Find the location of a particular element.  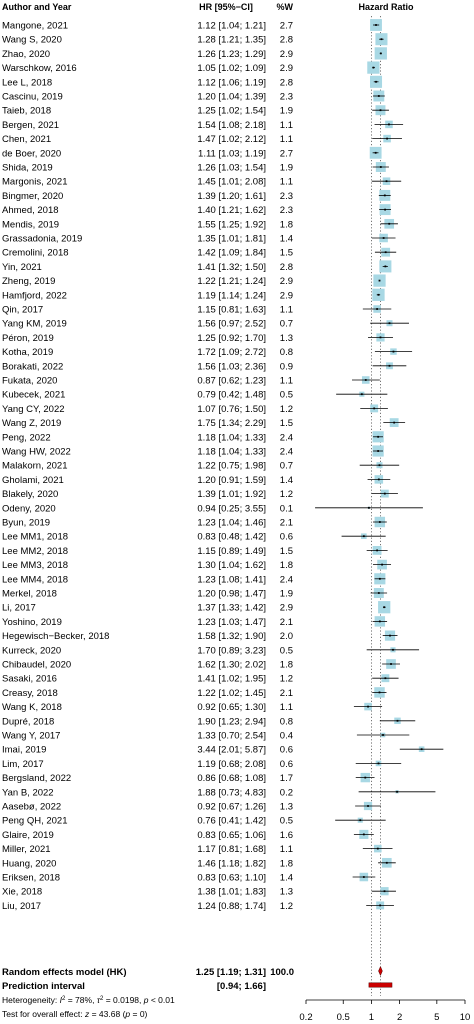

study-label: Peng QH, 2021 is located at coordinates (35, 821).